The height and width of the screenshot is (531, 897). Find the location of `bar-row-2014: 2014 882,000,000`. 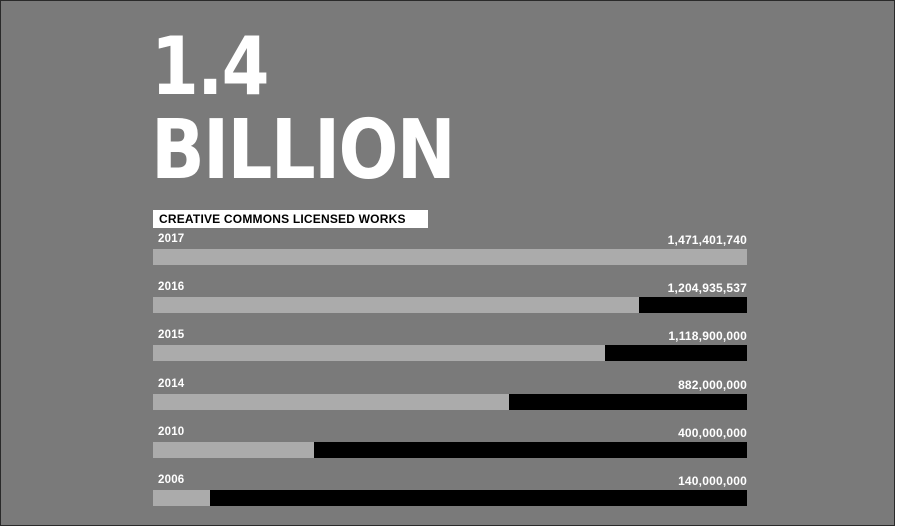

bar-row-2014: 2014 882,000,000 is located at coordinates (450, 396).